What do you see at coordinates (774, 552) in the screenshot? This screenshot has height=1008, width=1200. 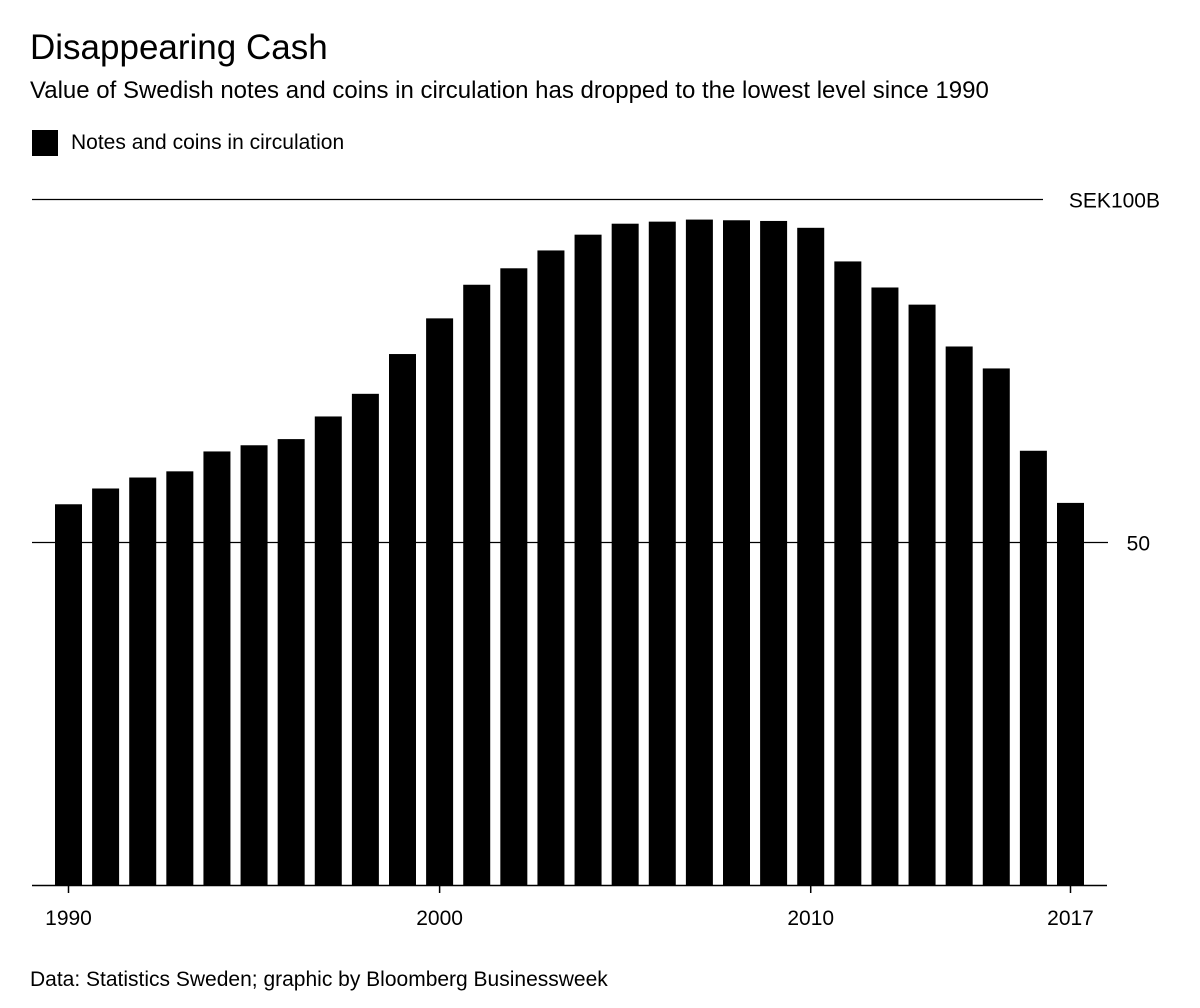 I see `bar-2009` at bounding box center [774, 552].